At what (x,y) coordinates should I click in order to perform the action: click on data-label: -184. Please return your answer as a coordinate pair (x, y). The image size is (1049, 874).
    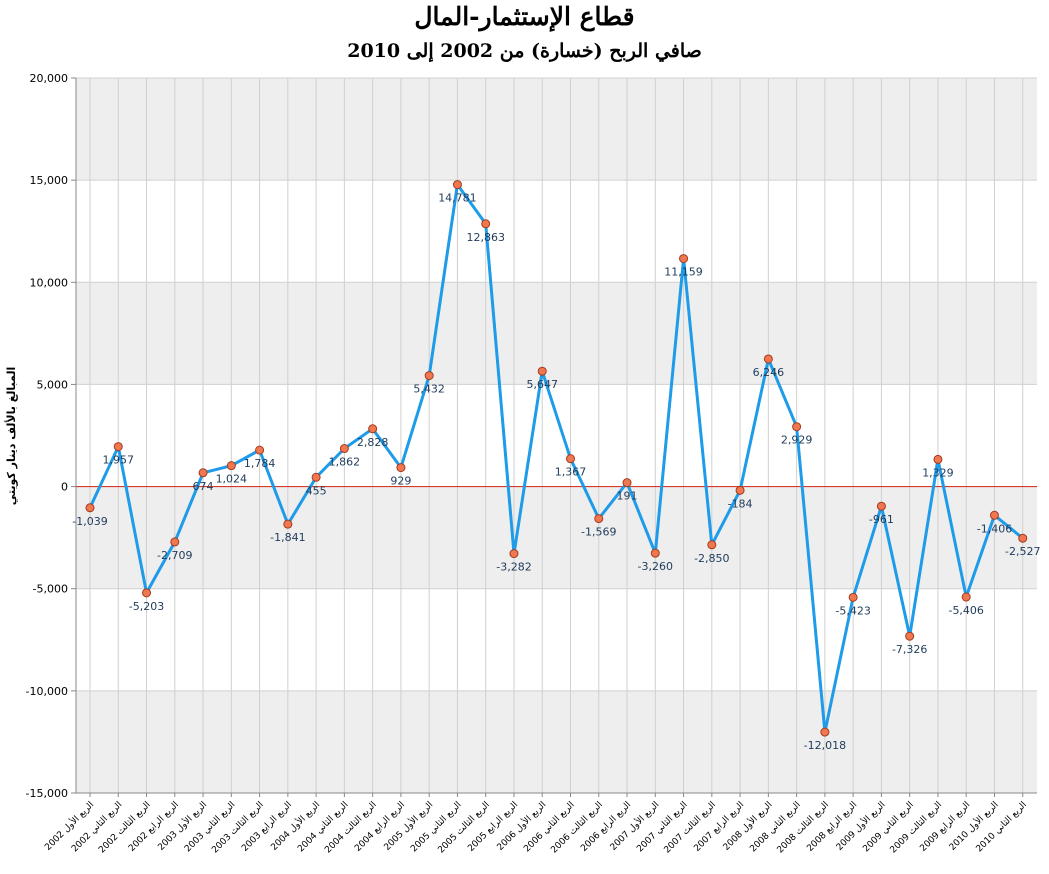
    Looking at the image, I should click on (740, 503).